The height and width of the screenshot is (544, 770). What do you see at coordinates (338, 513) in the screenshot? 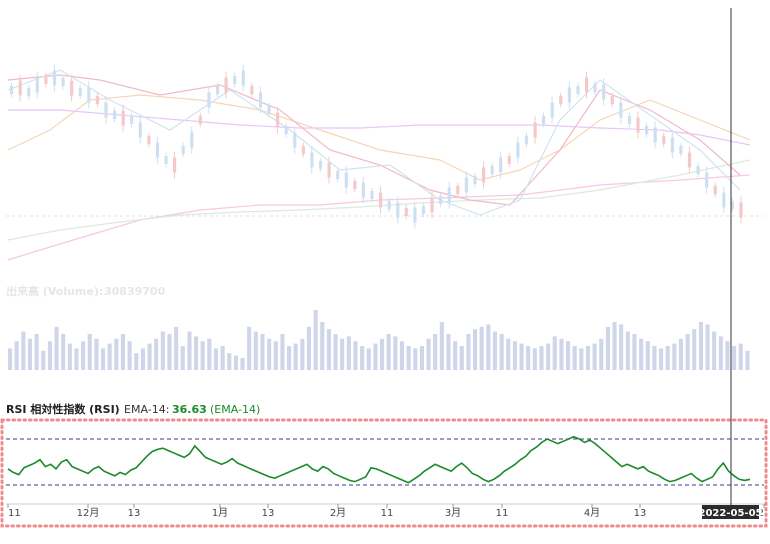
I see `time-tick-label: 2月` at bounding box center [338, 513].